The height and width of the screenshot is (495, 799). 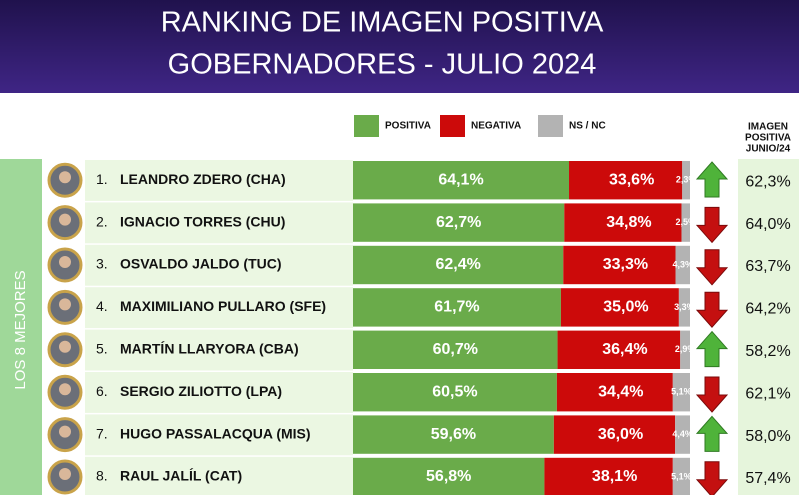 I want to click on category-label: LEANDRO ZDERO (CHA), so click(x=203, y=179).